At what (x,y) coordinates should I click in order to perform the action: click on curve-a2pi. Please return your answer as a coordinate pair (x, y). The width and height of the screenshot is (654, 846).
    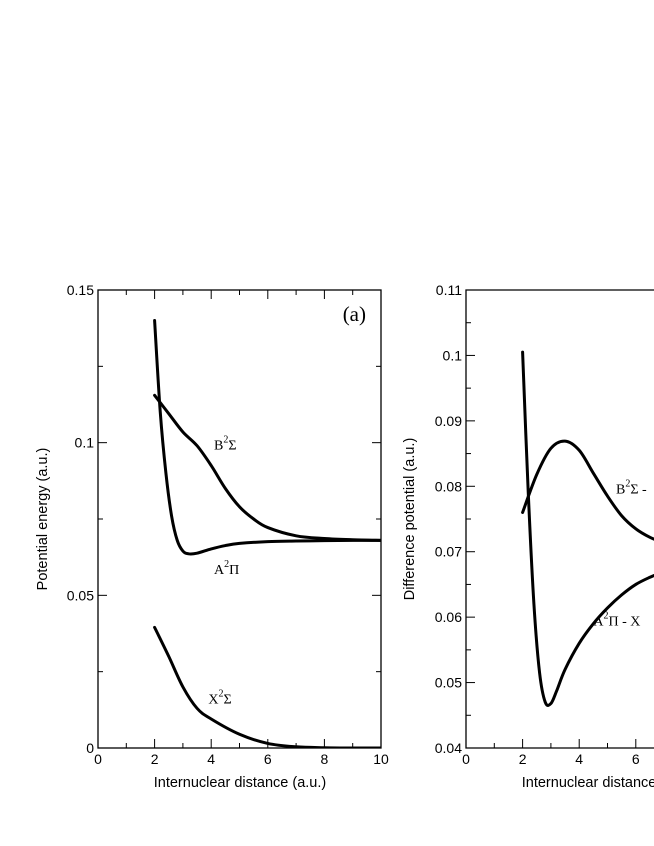
    Looking at the image, I should click on (267, 437).